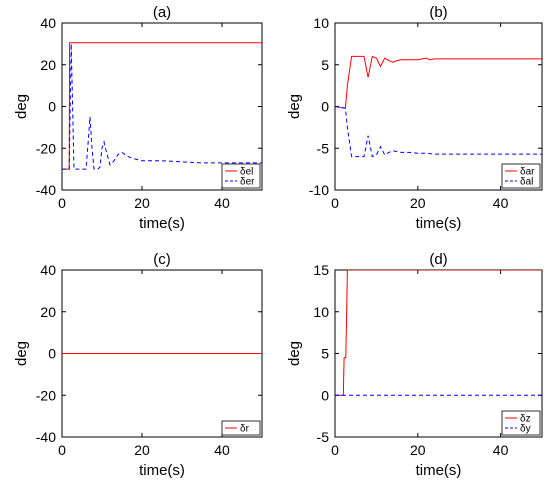  Describe the element at coordinates (247, 182) in the screenshot. I see `legend-label: δer` at that location.